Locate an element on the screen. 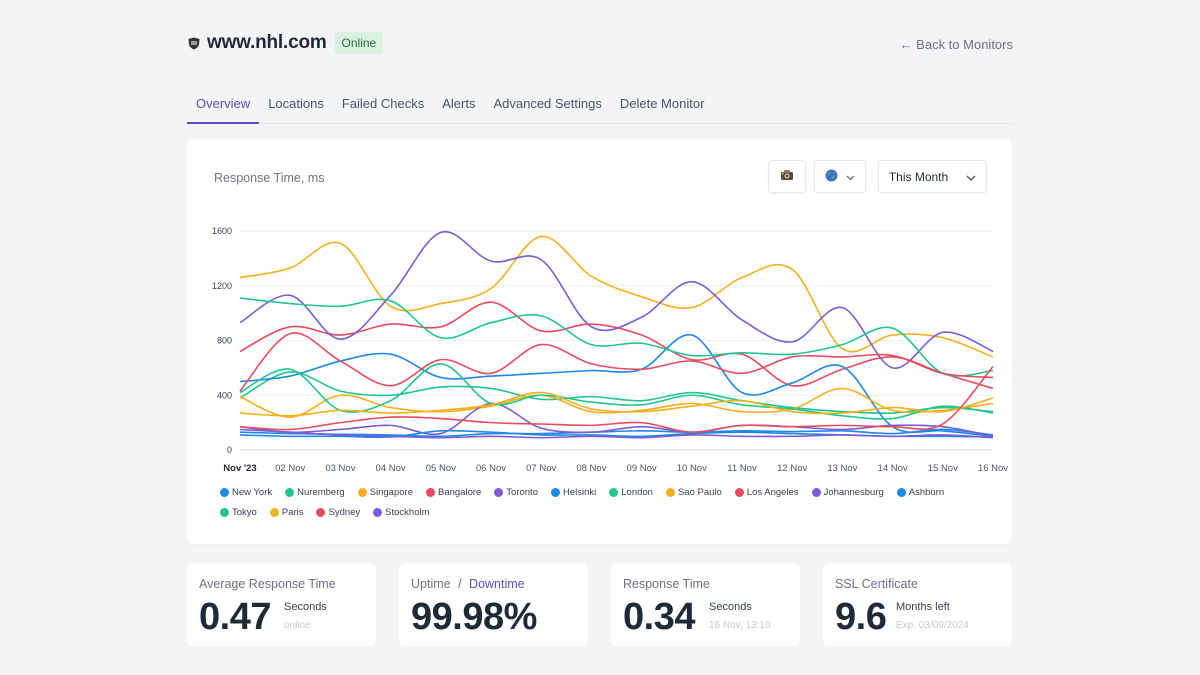 This screenshot has height=675, width=1200. legend-item-tokyo: Tokyo is located at coordinates (238, 512).